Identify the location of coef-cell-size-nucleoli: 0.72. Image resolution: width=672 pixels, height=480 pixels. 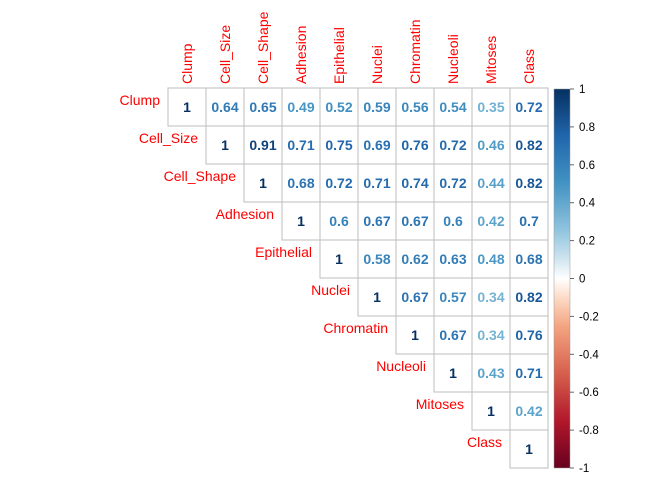
(452, 145).